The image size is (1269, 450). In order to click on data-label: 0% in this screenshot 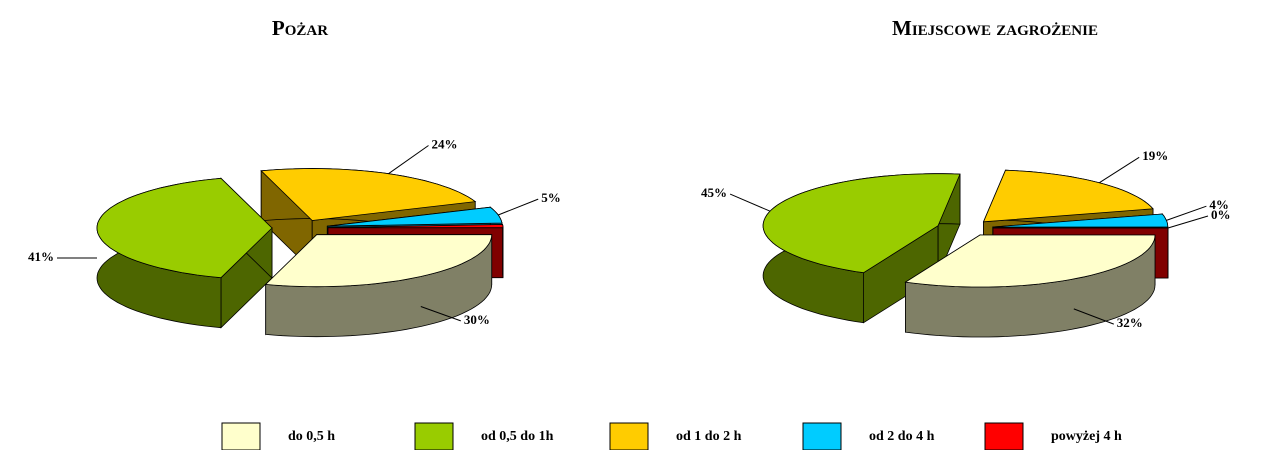, I will do `click(1221, 214)`.